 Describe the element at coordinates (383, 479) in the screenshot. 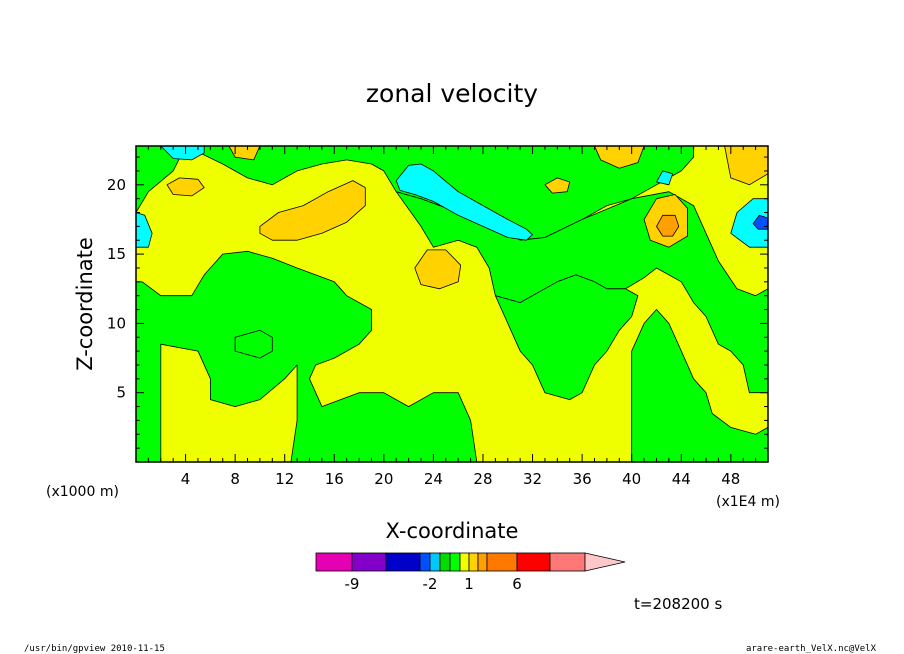

I see `x-tick-label: 20` at that location.